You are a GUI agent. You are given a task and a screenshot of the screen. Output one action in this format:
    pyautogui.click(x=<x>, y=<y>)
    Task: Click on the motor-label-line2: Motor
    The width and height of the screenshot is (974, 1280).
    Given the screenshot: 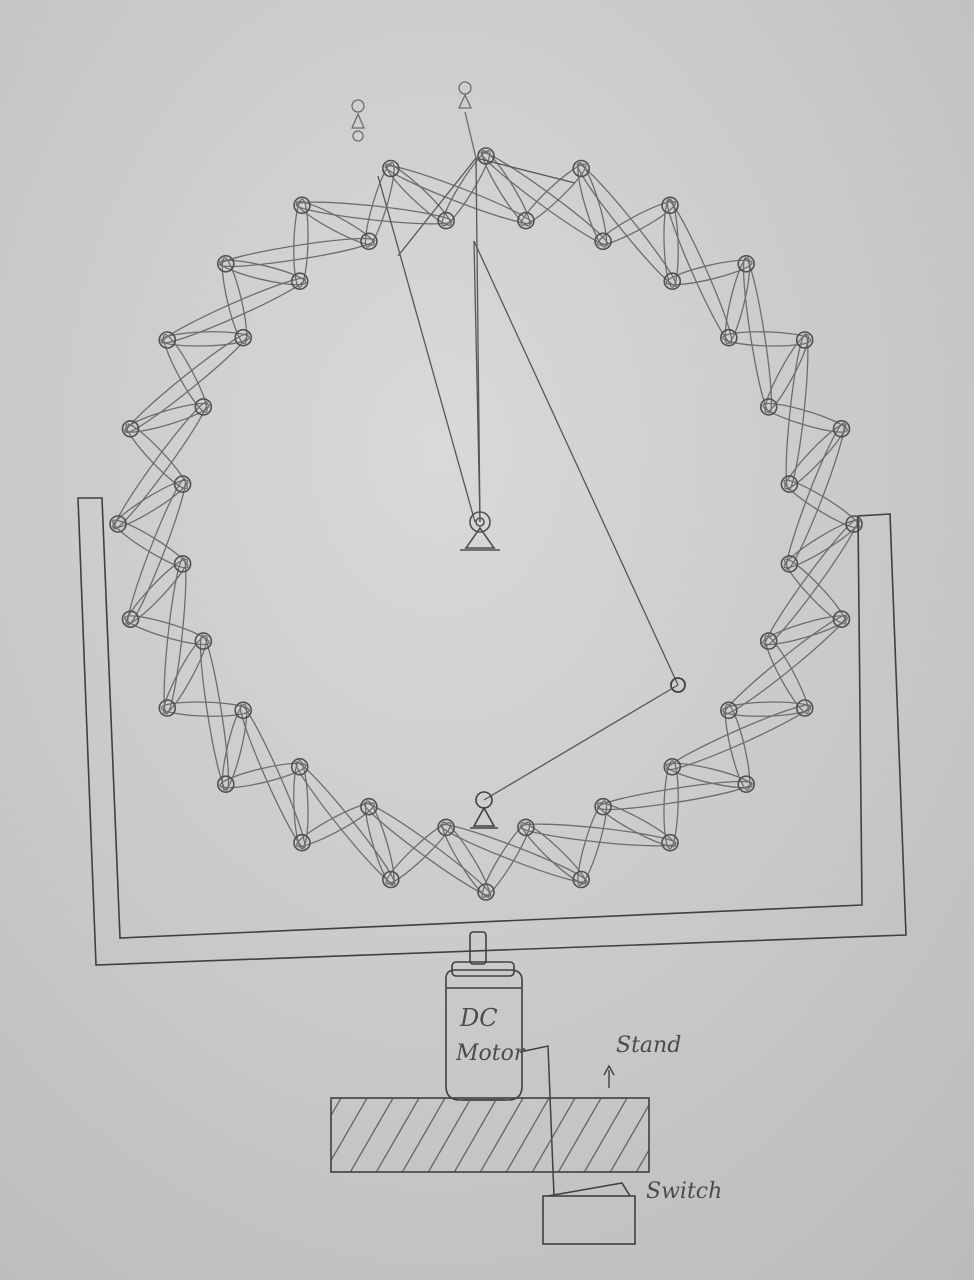 What is the action you would take?
    pyautogui.click(x=490, y=1053)
    